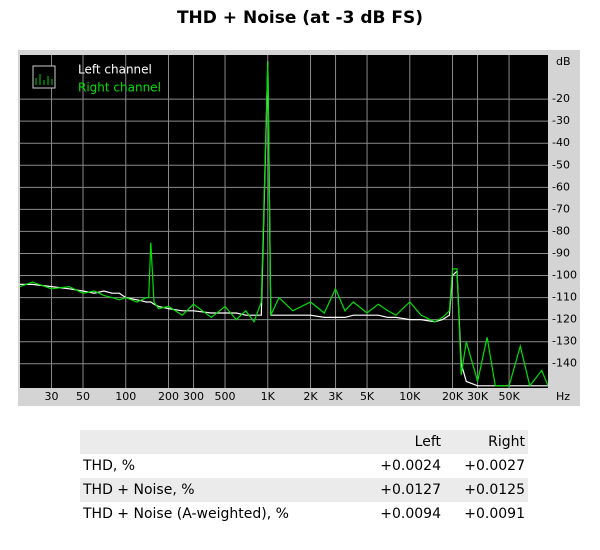 The image size is (600, 550). Describe the element at coordinates (125, 396) in the screenshot. I see `x-tick-label: 100` at that location.